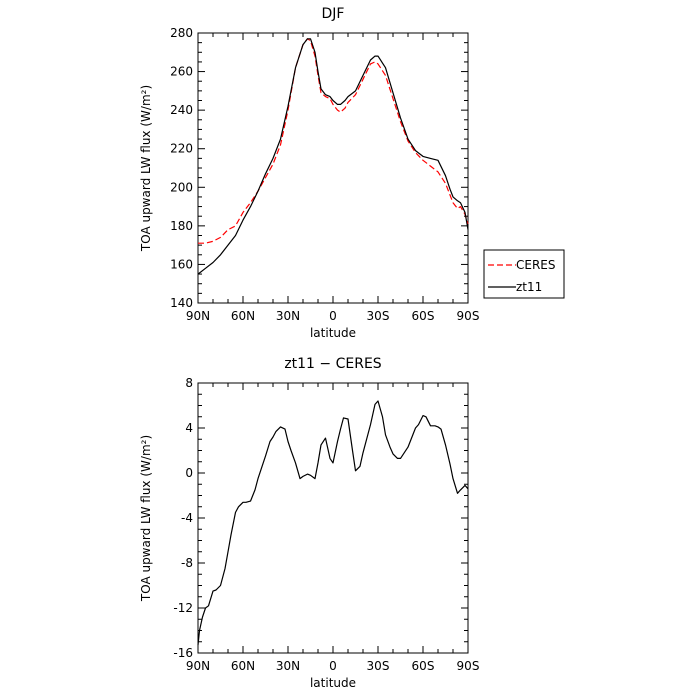  What do you see at coordinates (189, 383) in the screenshot?
I see `y-tick-label: 8` at bounding box center [189, 383].